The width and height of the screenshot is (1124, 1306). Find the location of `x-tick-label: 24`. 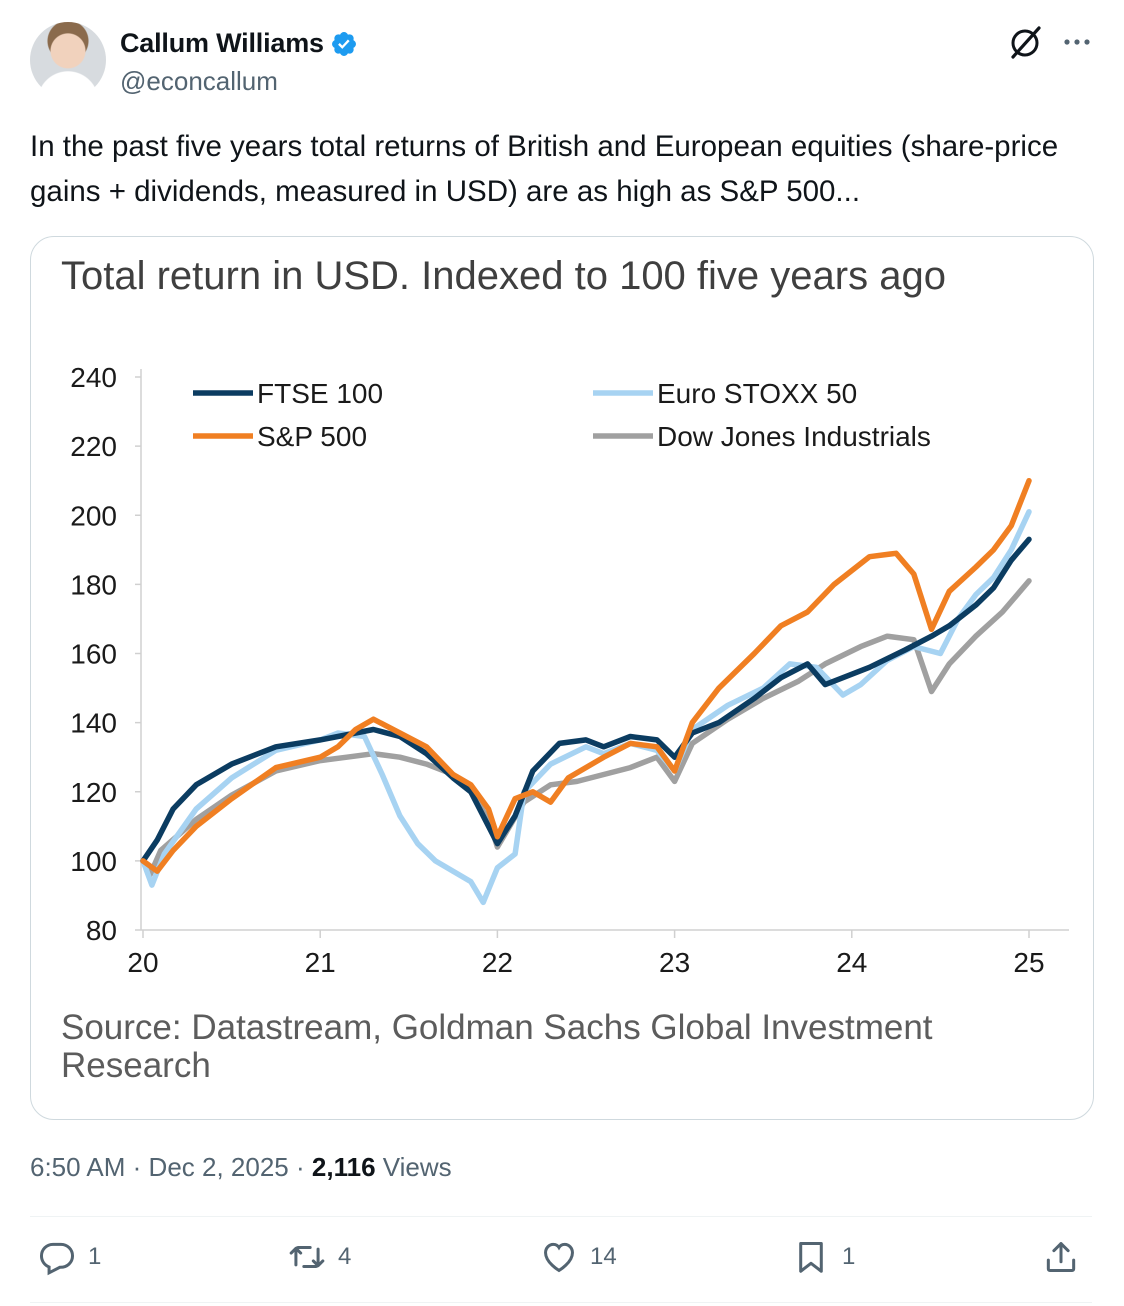

x-tick-label: 24 is located at coordinates (851, 962).